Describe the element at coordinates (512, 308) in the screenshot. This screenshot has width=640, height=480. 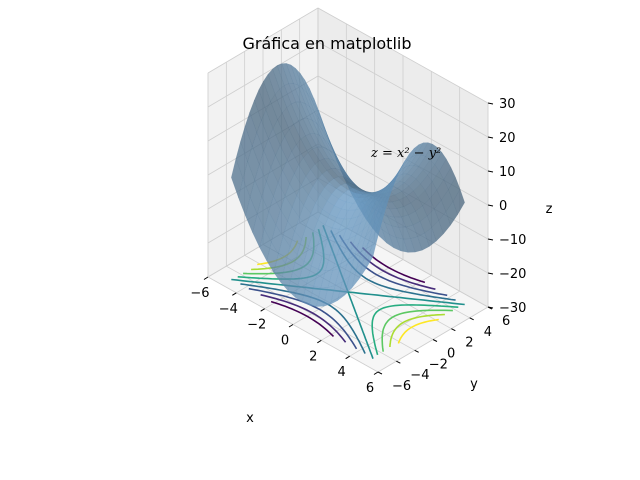
I see `z-tick-label: −30` at that location.